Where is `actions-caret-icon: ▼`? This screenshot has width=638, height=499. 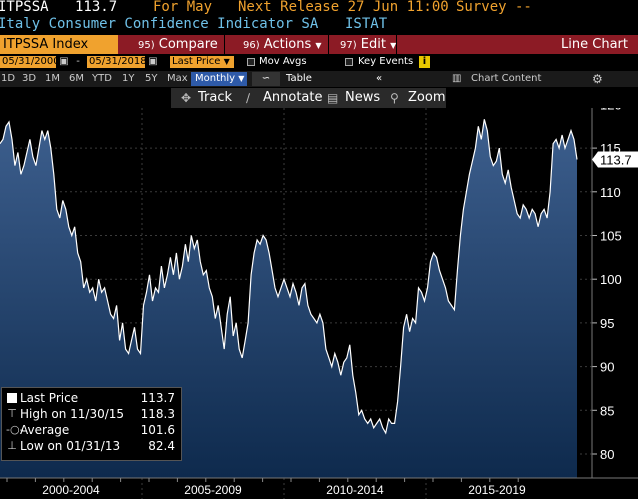 actions-caret-icon: ▼ is located at coordinates (318, 45).